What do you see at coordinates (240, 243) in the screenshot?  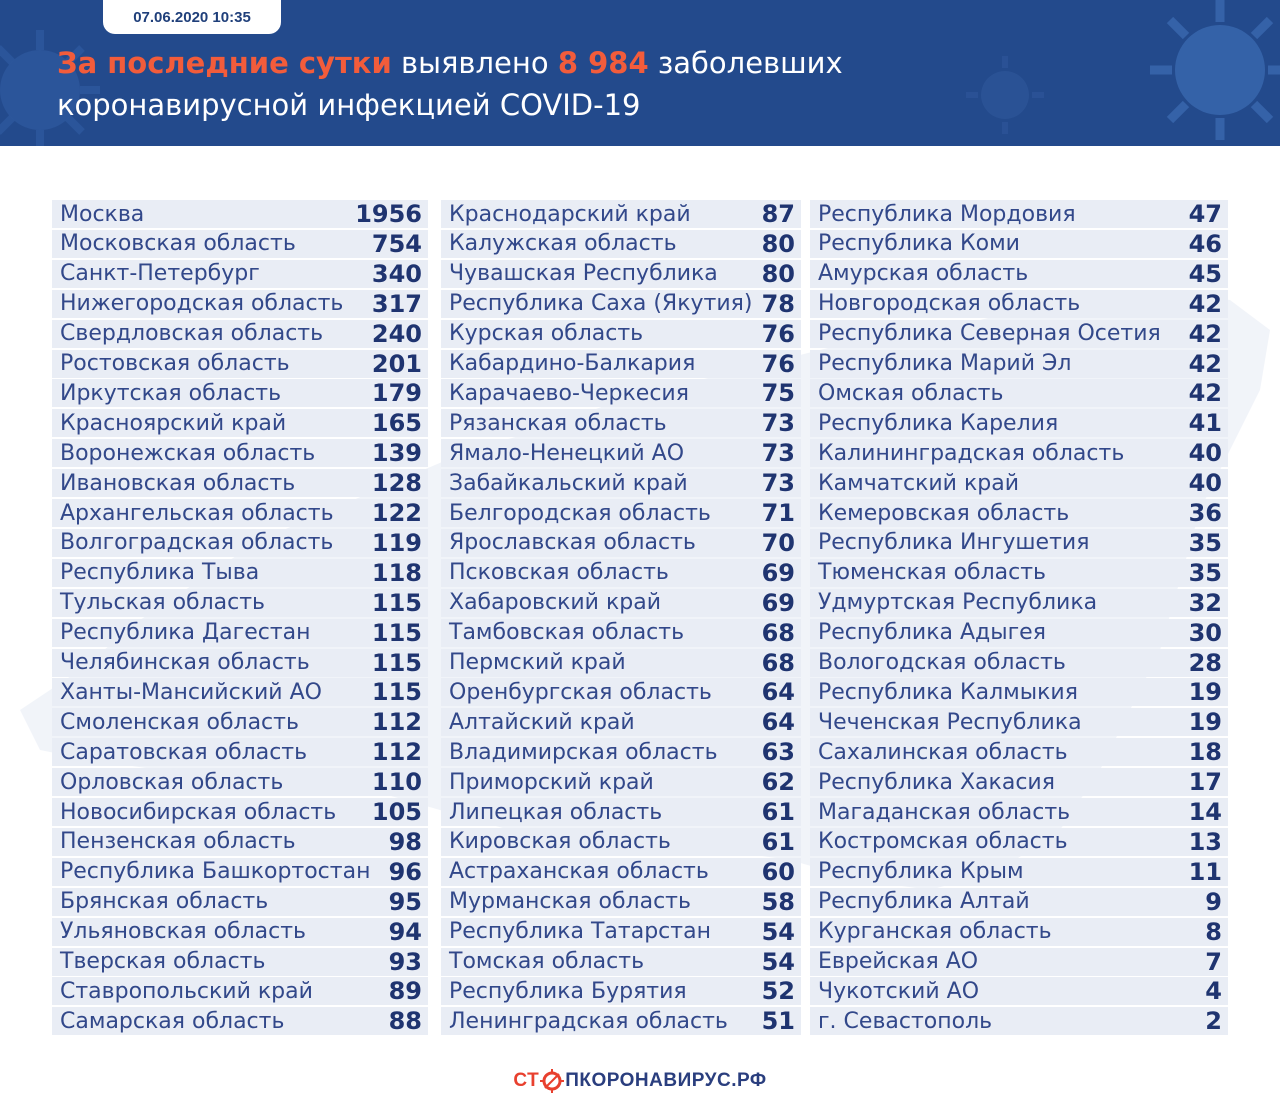 I see `table-row: Московская область 754` at bounding box center [240, 243].